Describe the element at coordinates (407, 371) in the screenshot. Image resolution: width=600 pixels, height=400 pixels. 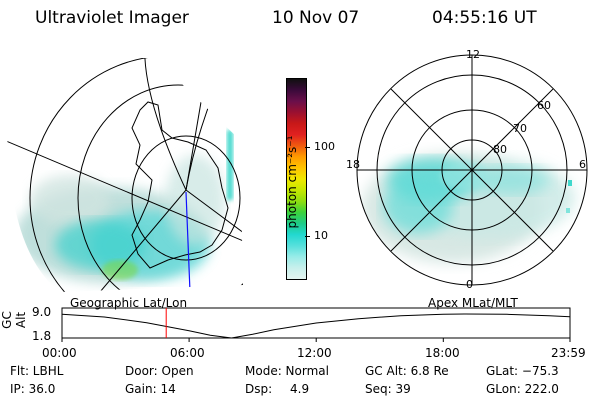
I see `gc-alt-info: GC Alt: 6.8 Re` at that location.